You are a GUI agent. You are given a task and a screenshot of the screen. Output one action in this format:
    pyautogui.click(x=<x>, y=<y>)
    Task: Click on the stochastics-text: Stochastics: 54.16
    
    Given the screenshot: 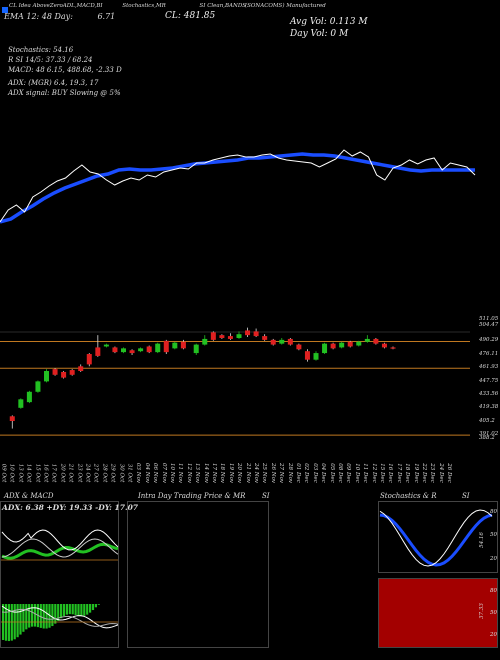 What is the action you would take?
    pyautogui.click(x=41, y=50)
    